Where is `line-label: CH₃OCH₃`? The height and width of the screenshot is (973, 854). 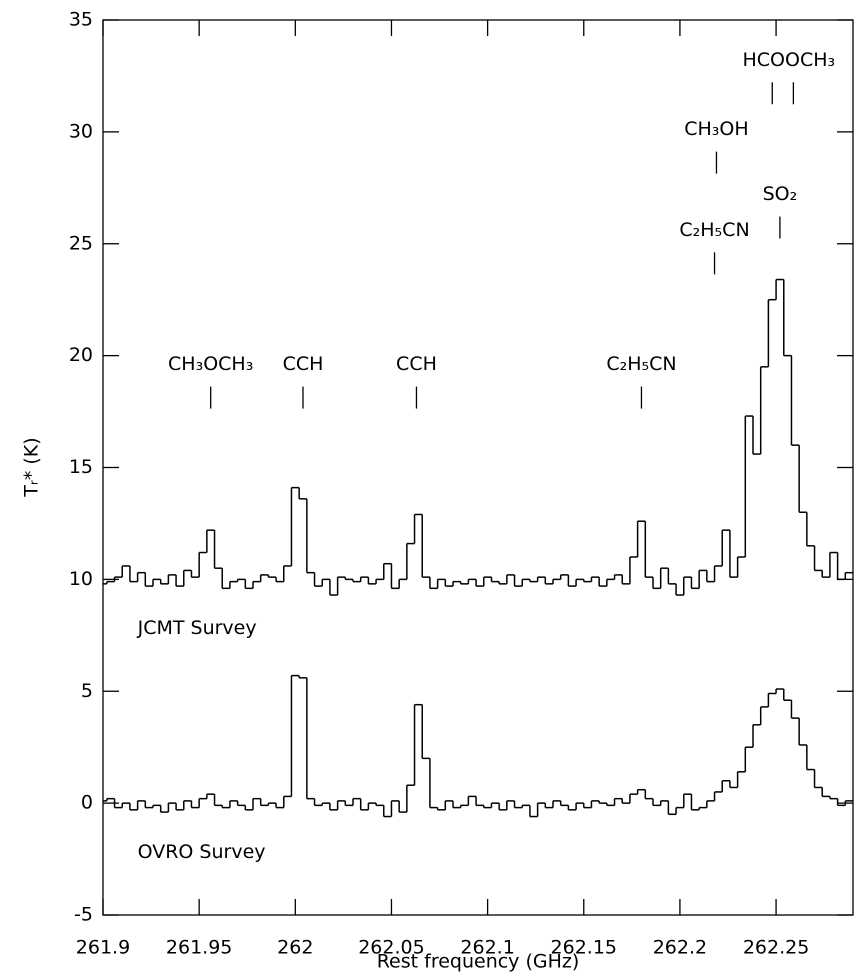 line-label: CH₃OCH₃ is located at coordinates (210, 364).